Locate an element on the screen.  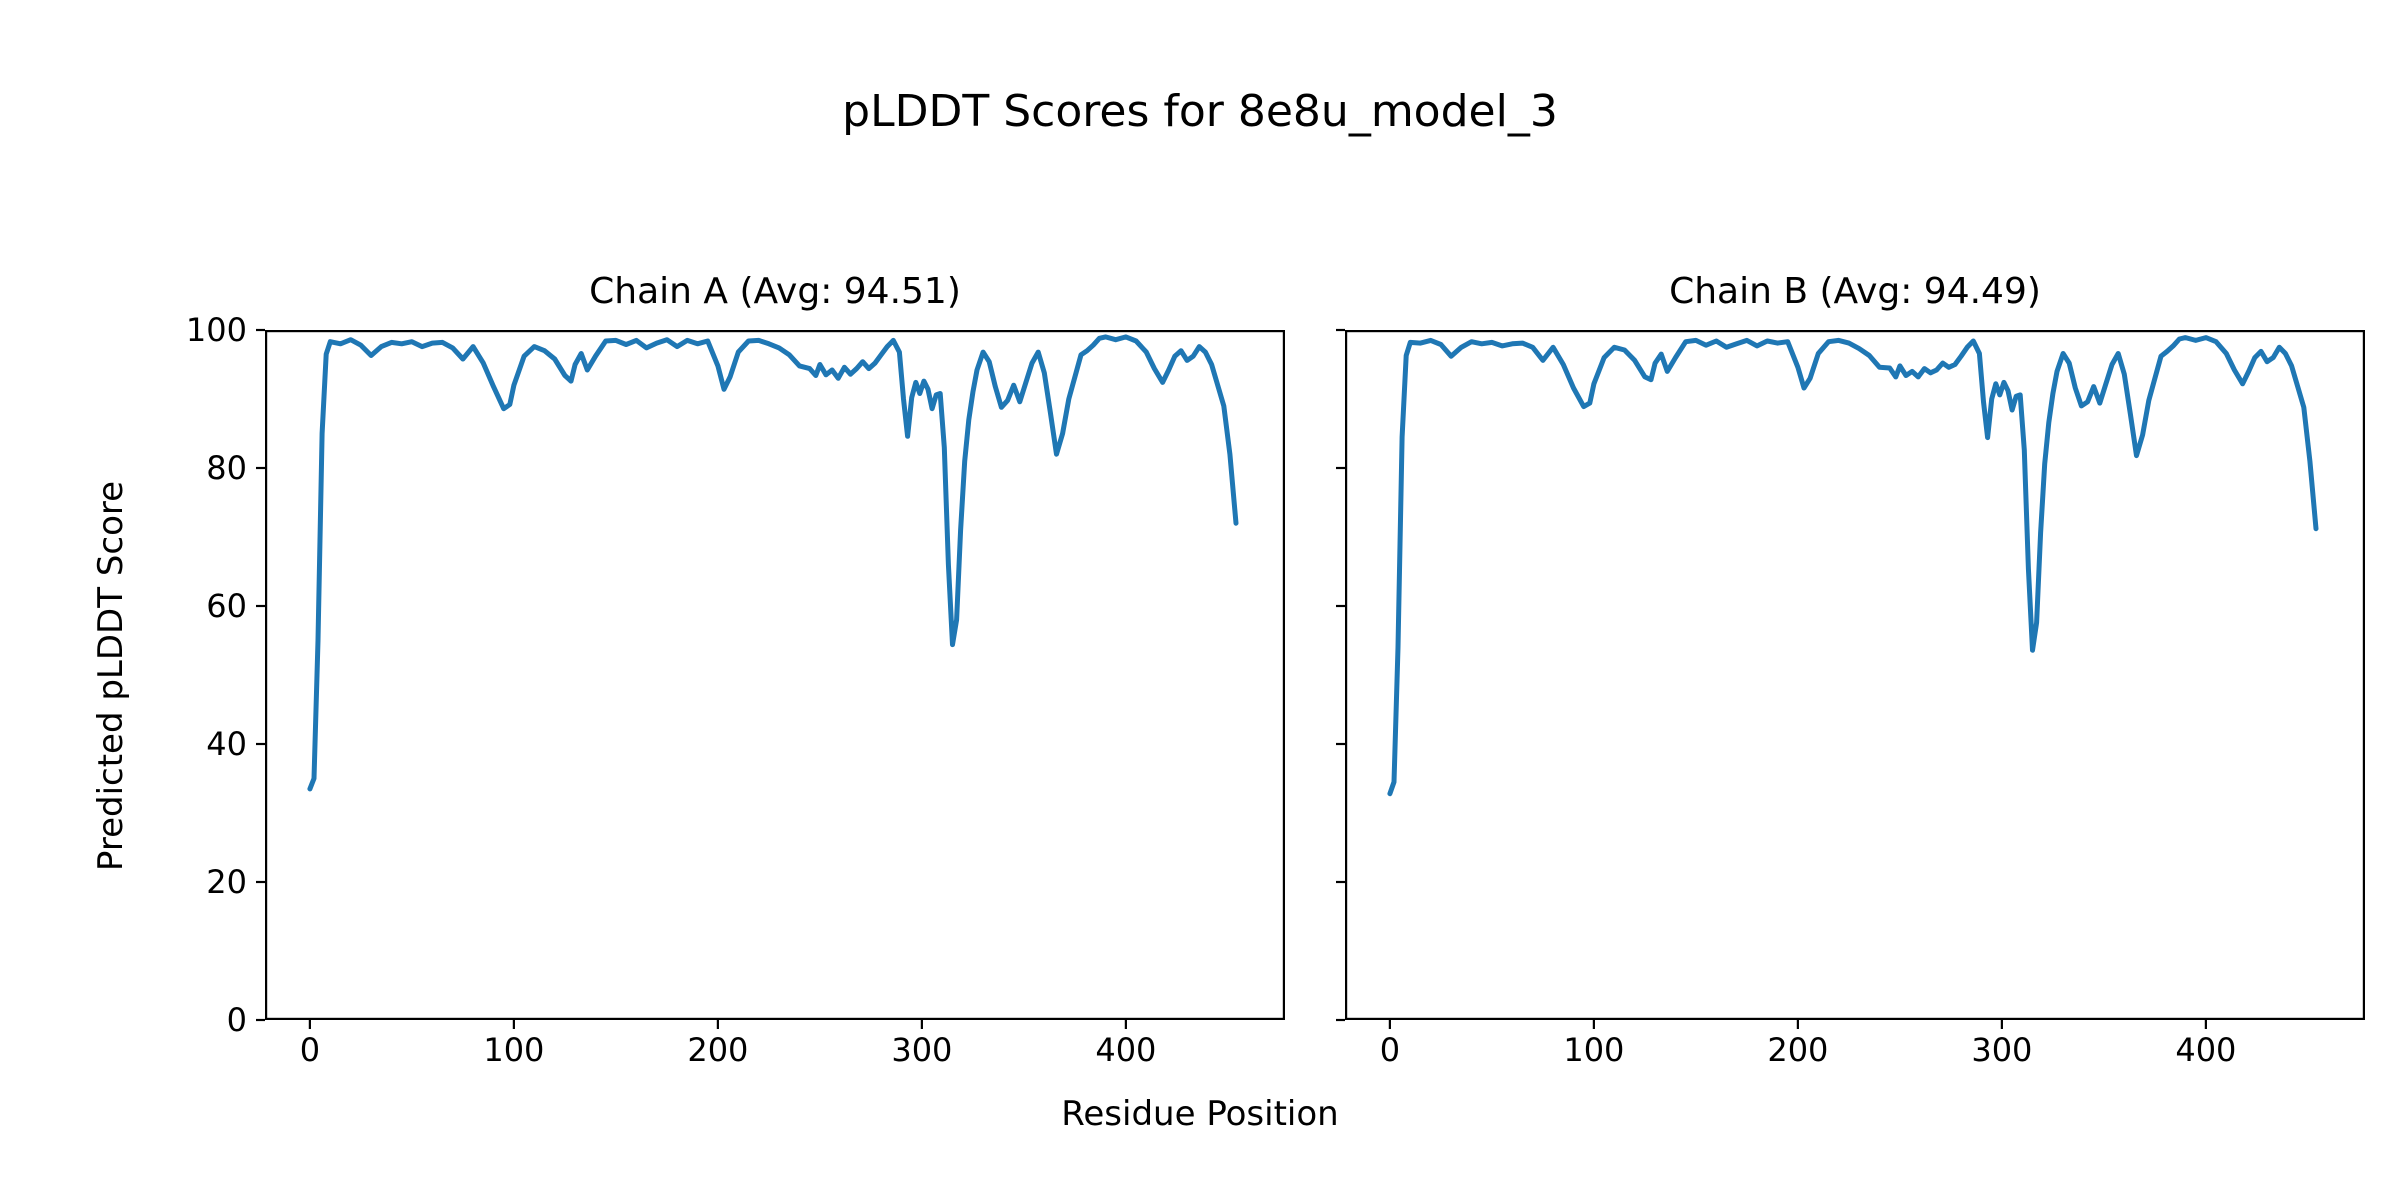
y-tick-label: 100 is located at coordinates (216, 330).